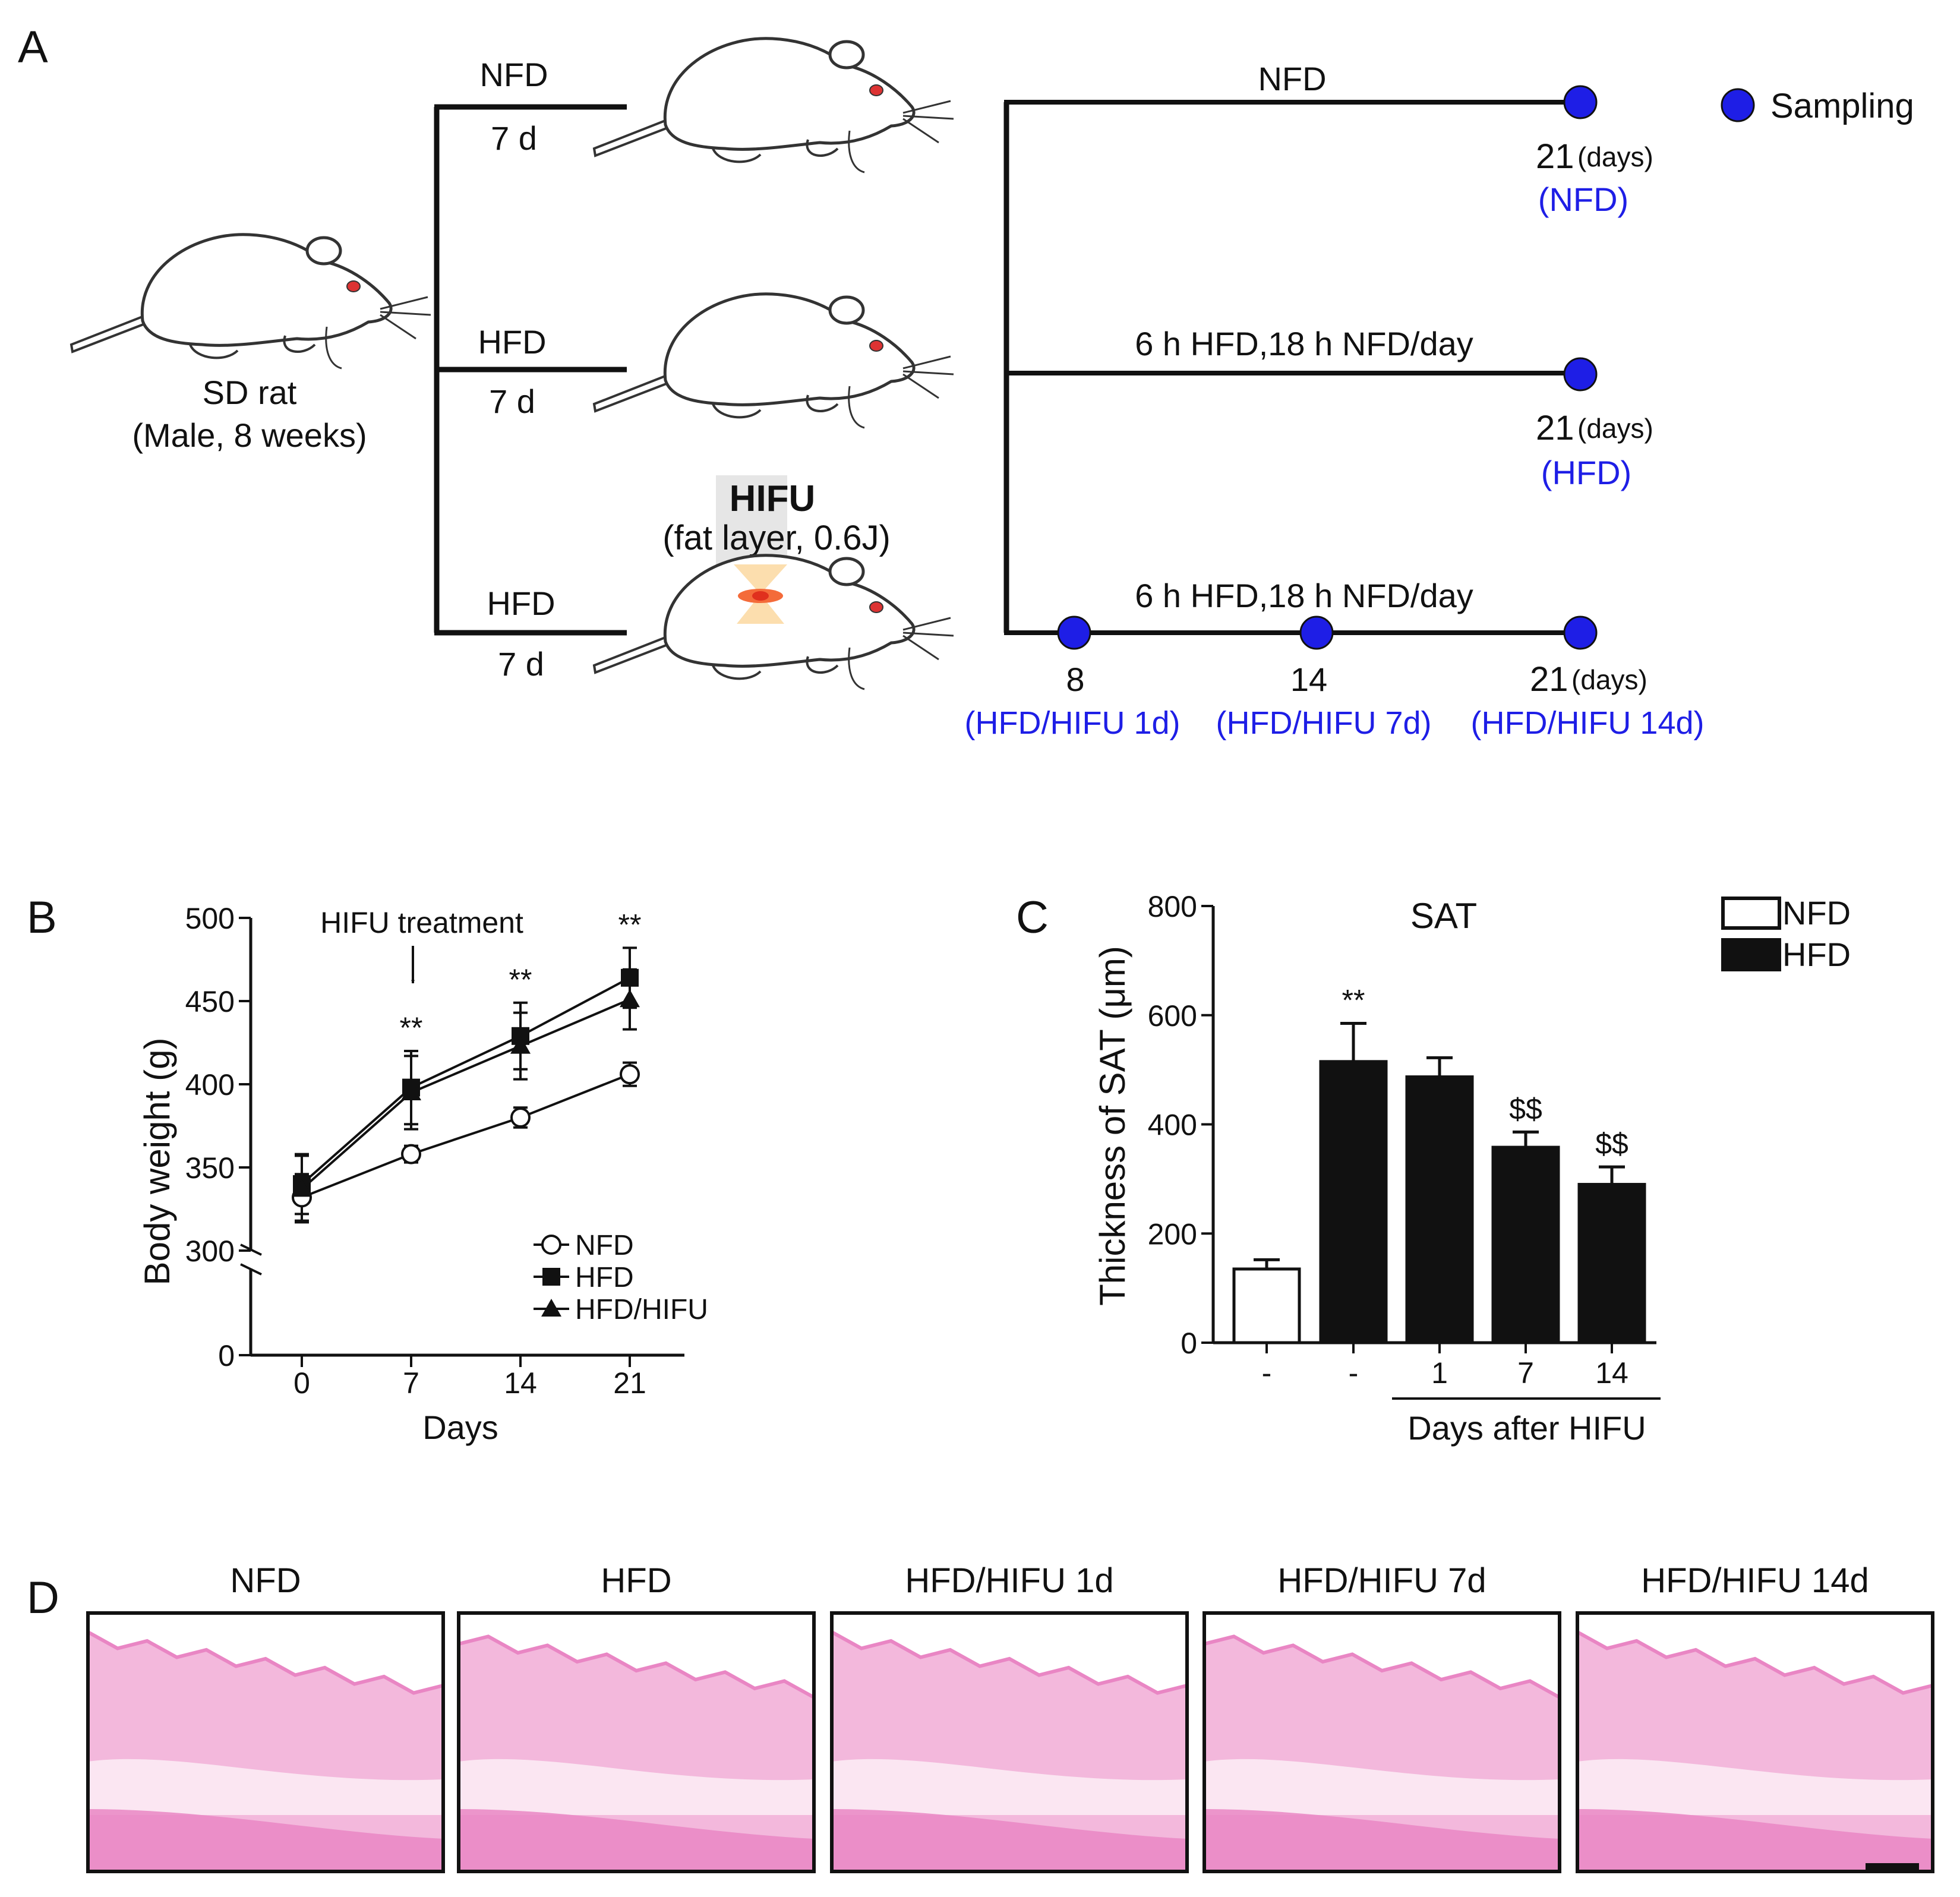 Image resolution: width=1960 pixels, height=1897 pixels. What do you see at coordinates (1381, 1580) in the screenshot?
I see `histology-title: HFD/HIFU 7d` at bounding box center [1381, 1580].